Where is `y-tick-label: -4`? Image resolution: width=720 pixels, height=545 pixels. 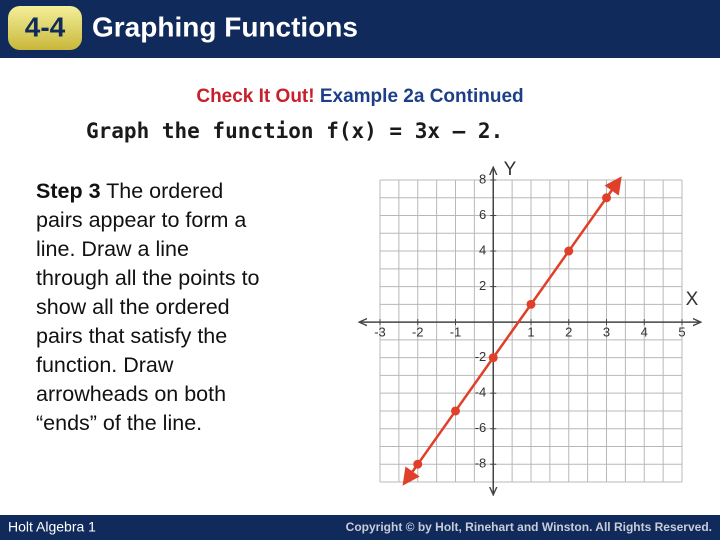 y-tick-label: -4 is located at coordinates (481, 392).